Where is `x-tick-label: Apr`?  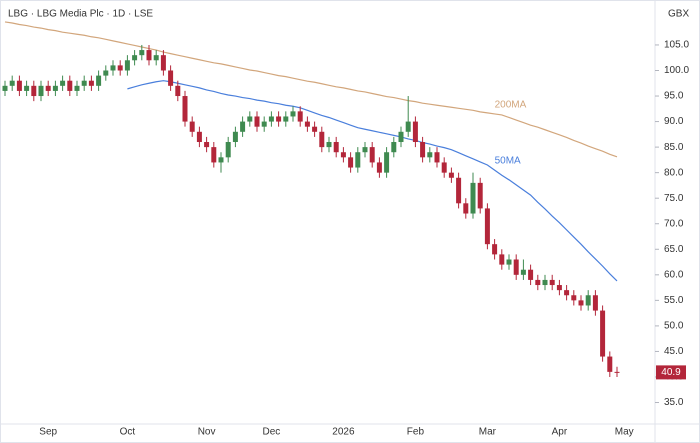 x-tick-label: Apr is located at coordinates (560, 432).